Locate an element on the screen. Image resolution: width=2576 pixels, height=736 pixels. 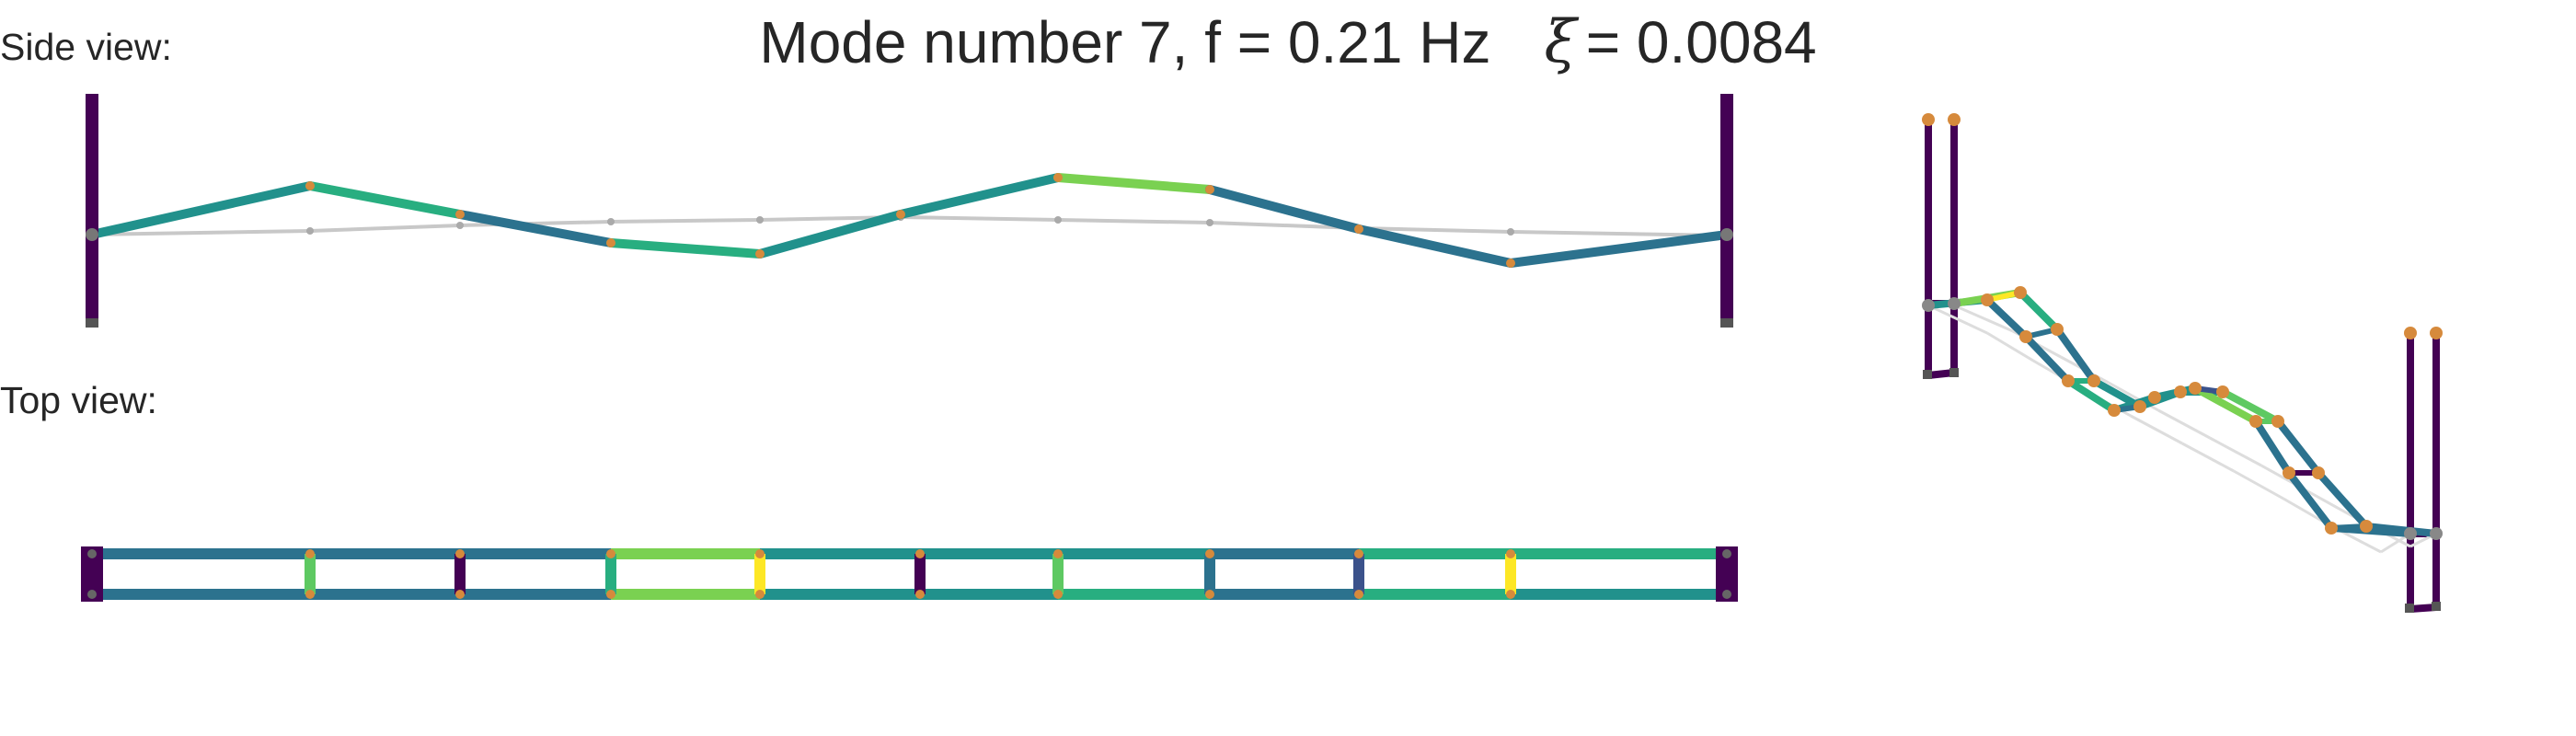
left-anchor-node is located at coordinates (92, 234).